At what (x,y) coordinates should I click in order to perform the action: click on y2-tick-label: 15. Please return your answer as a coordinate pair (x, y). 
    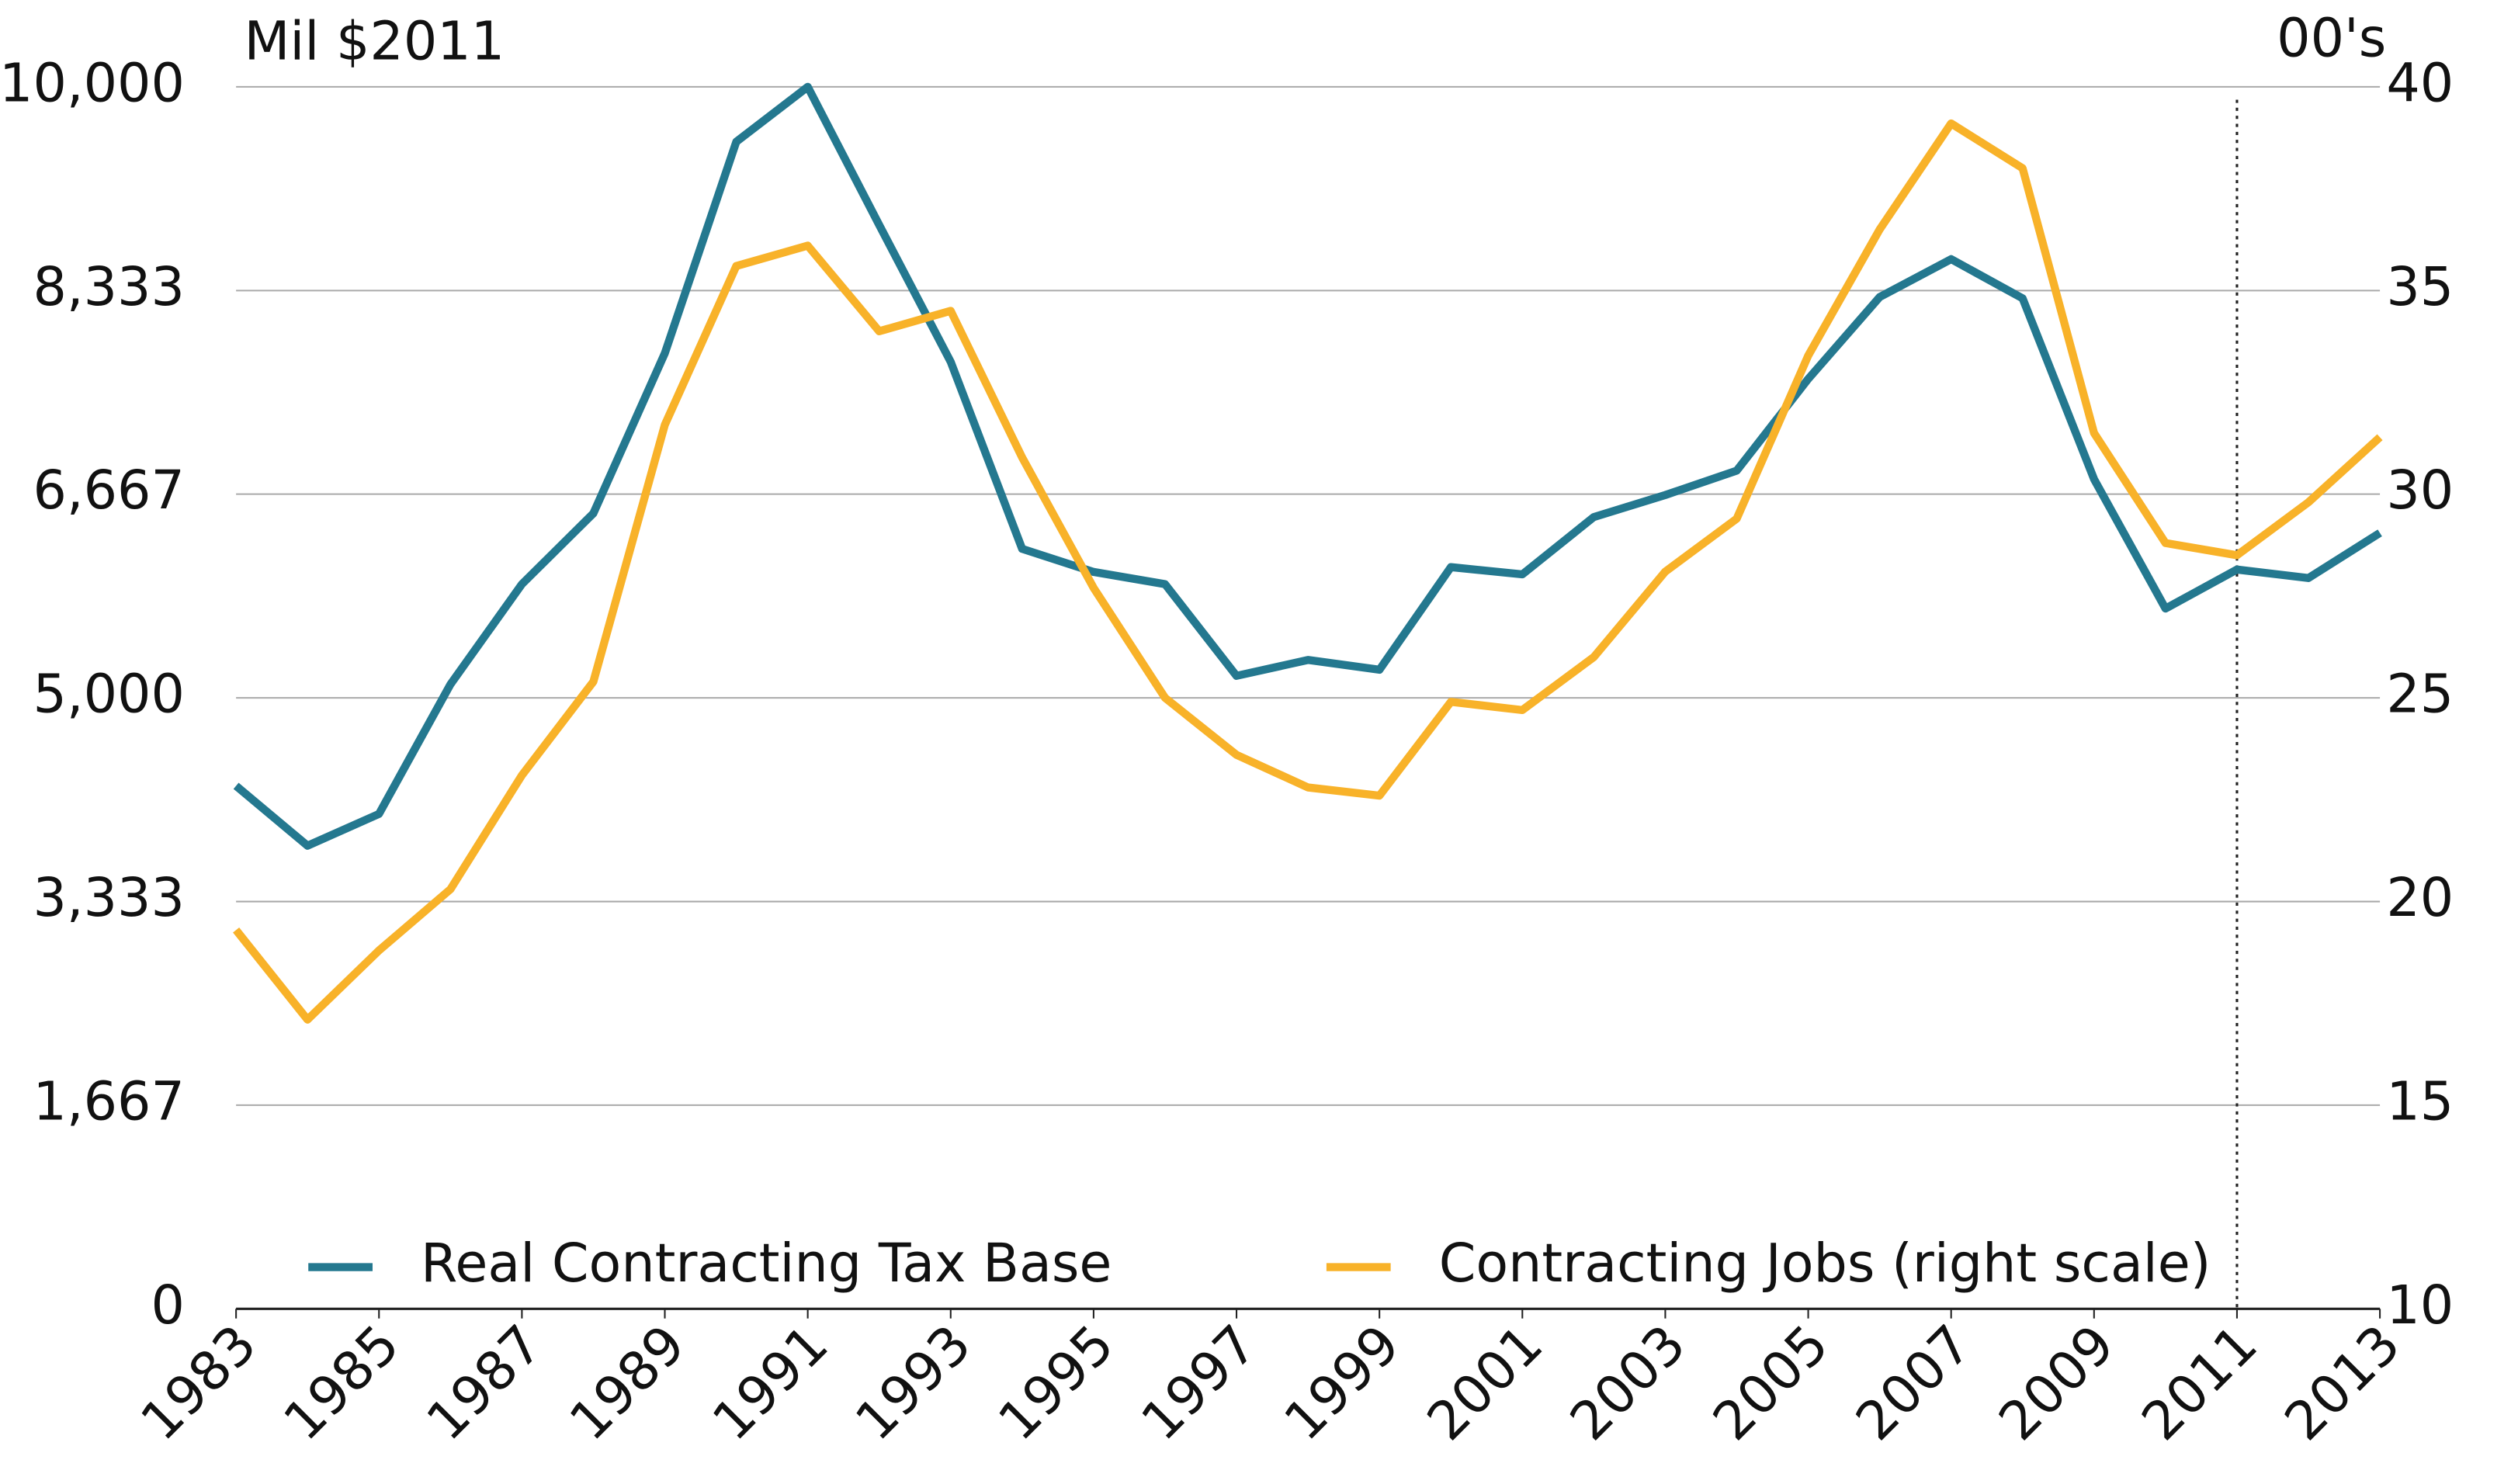
    Looking at the image, I should click on (2420, 1101).